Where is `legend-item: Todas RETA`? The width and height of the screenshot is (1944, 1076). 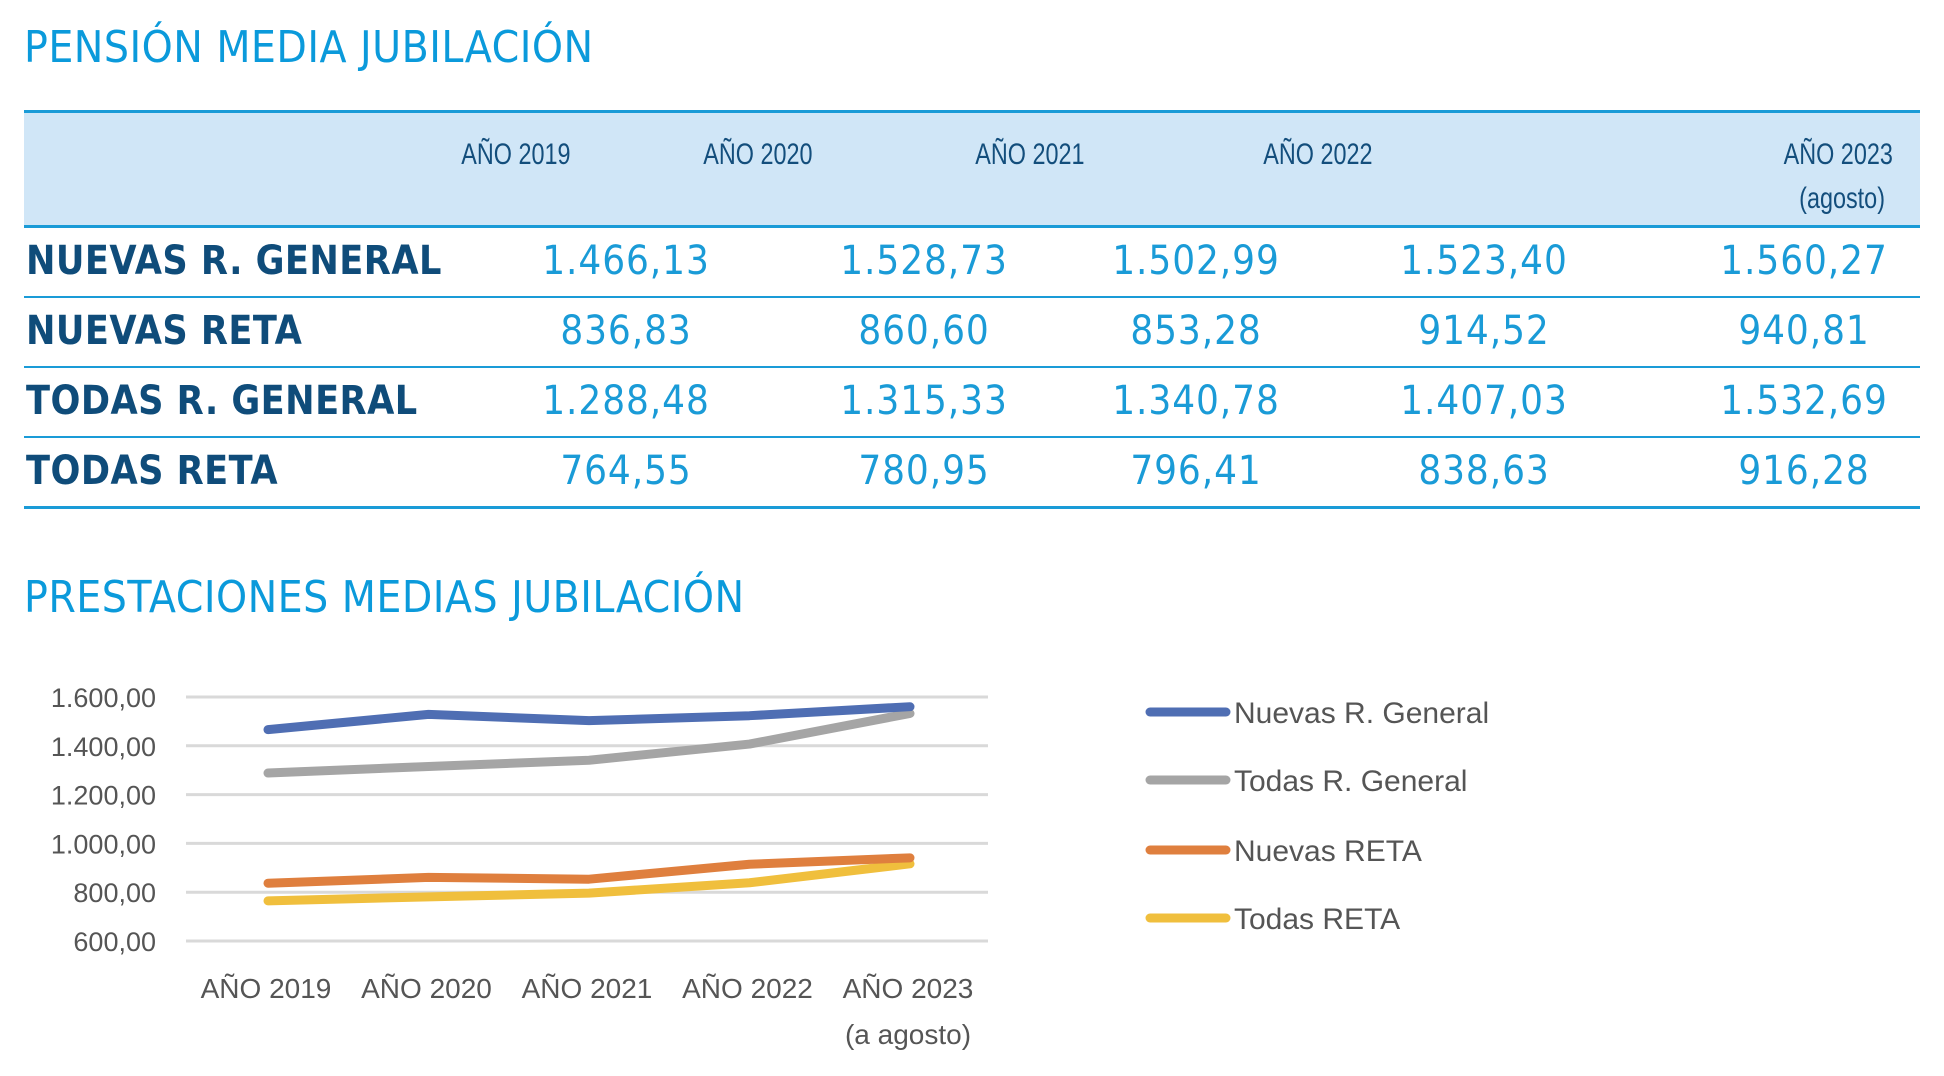 legend-item: Todas RETA is located at coordinates (1272, 919).